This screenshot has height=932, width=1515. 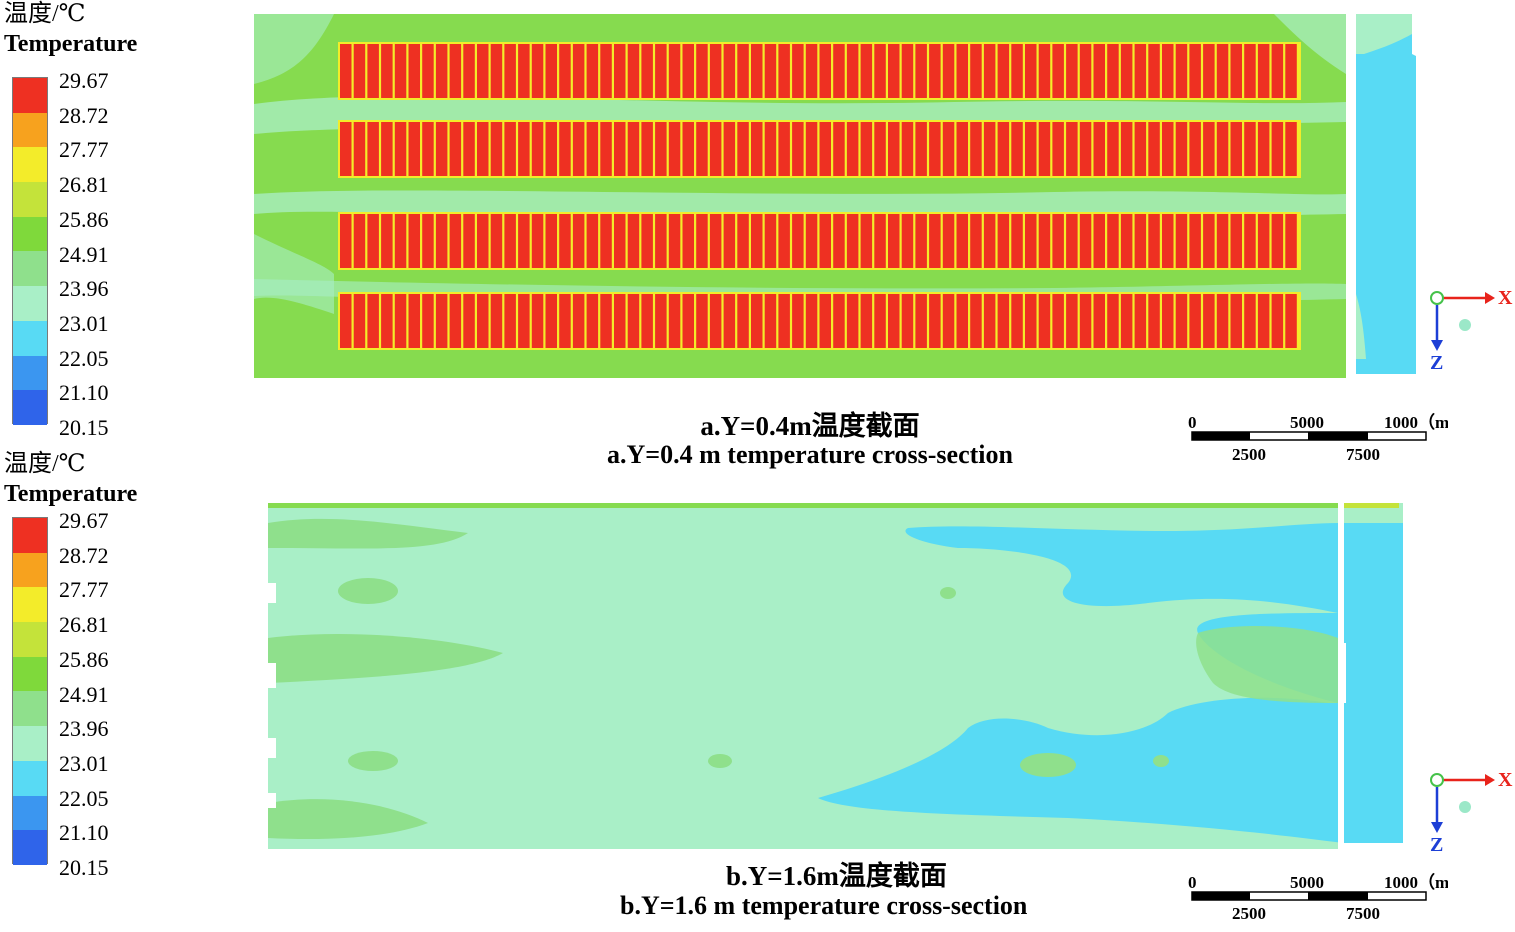 What do you see at coordinates (1192, 882) in the screenshot?
I see `scale-label: 0` at bounding box center [1192, 882].